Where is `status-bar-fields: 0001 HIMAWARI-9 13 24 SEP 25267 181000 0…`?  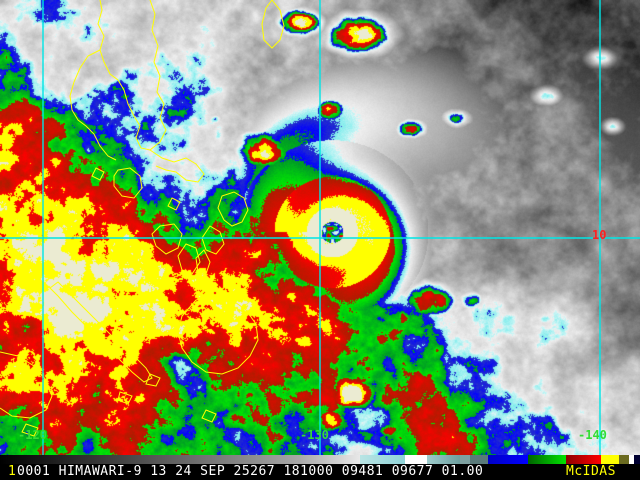 status-bar-fields: 0001 HIMAWARI-9 13 24 SEP 25267 181000 0… is located at coordinates (250, 471).